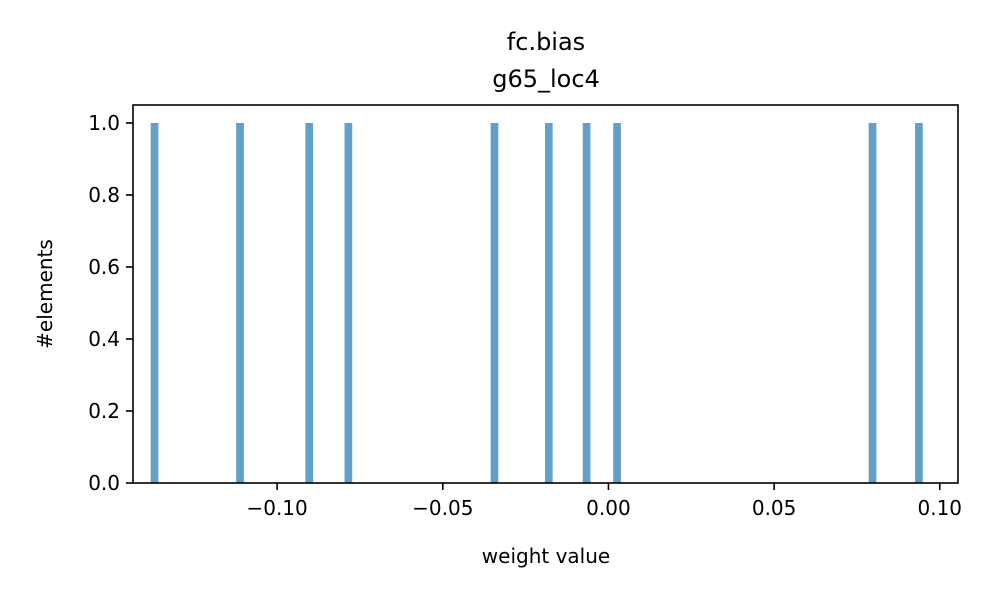 This screenshot has height=600, width=1000. What do you see at coordinates (45, 294) in the screenshot?
I see `y-axis-label: #elements` at bounding box center [45, 294].